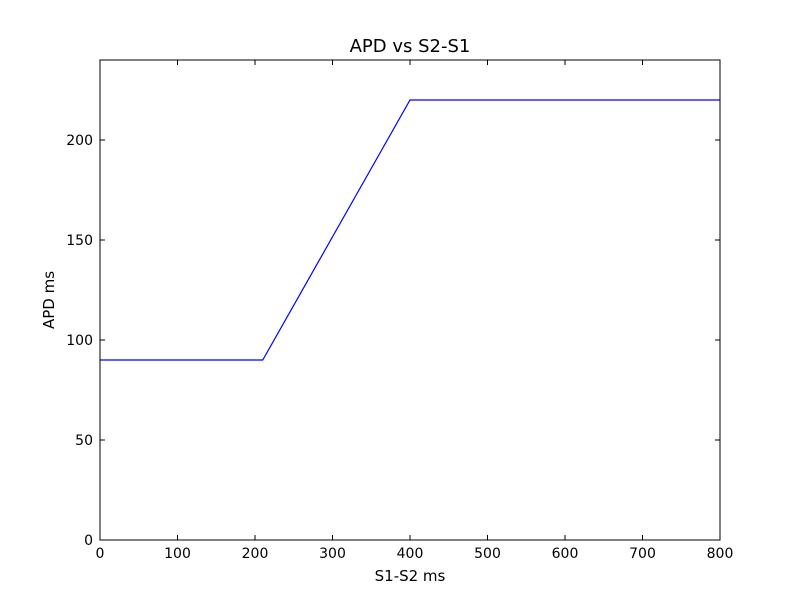 Image resolution: width=800 pixels, height=604 pixels. I want to click on y-tick-label: 50, so click(84, 441).